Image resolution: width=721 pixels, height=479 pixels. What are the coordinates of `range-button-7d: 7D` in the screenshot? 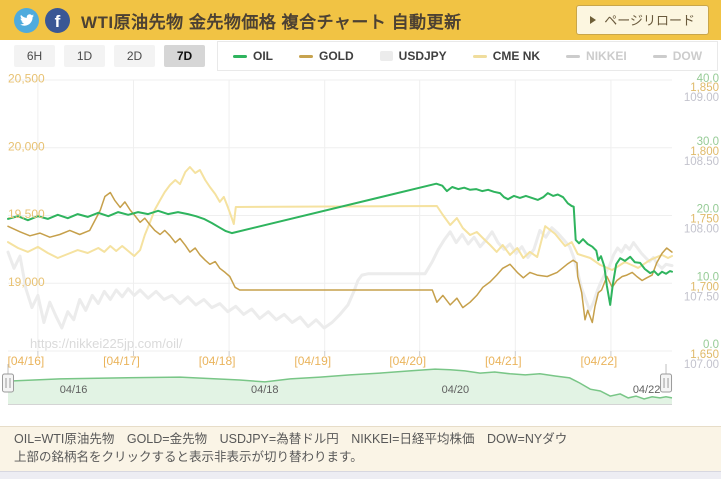 It's located at (184, 56).